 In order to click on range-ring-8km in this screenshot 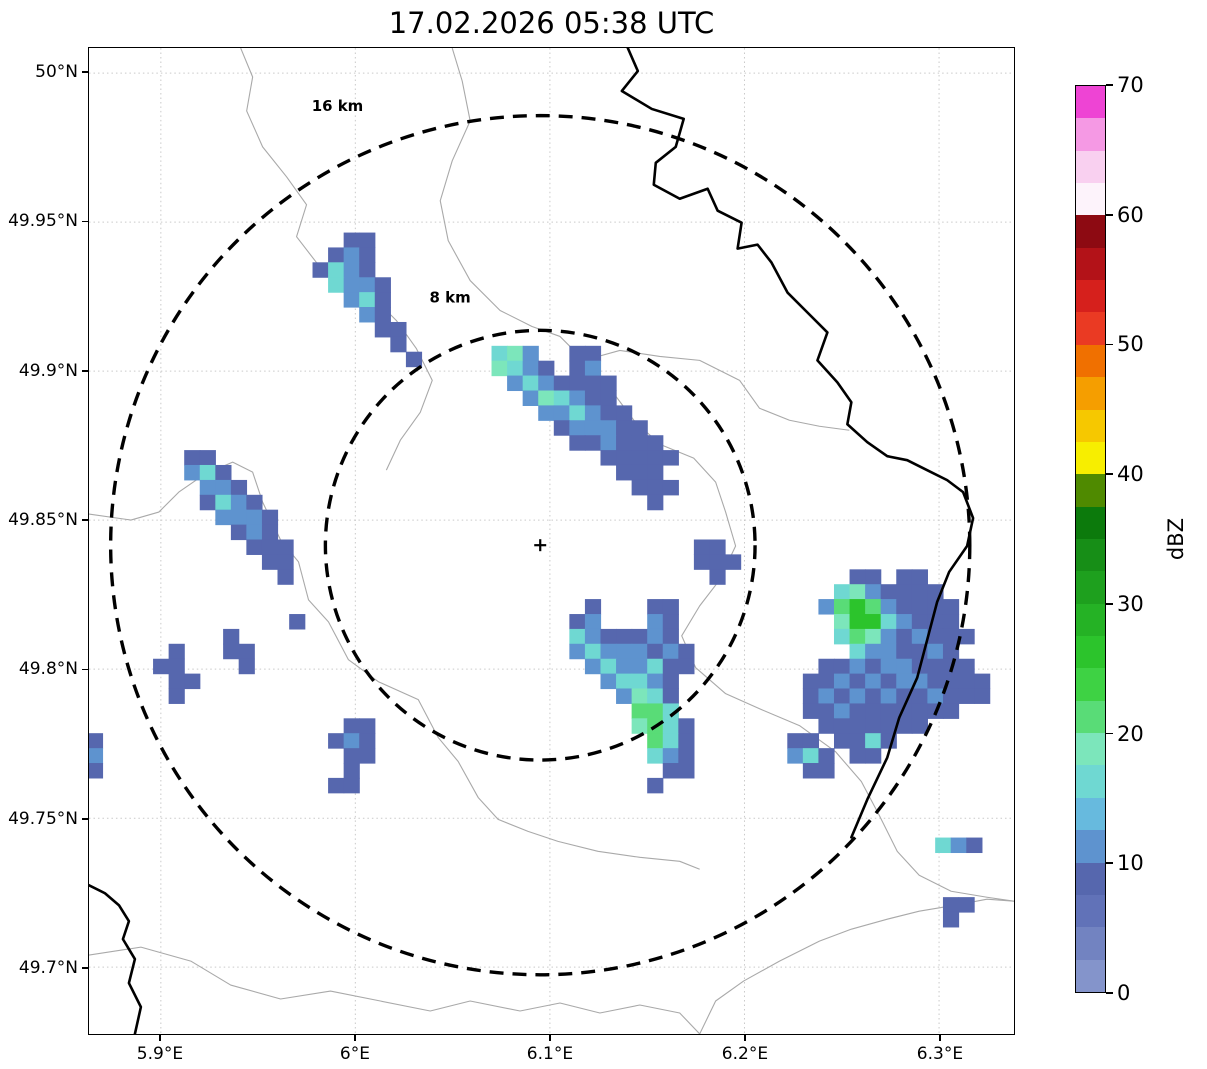, I will do `click(540, 545)`.